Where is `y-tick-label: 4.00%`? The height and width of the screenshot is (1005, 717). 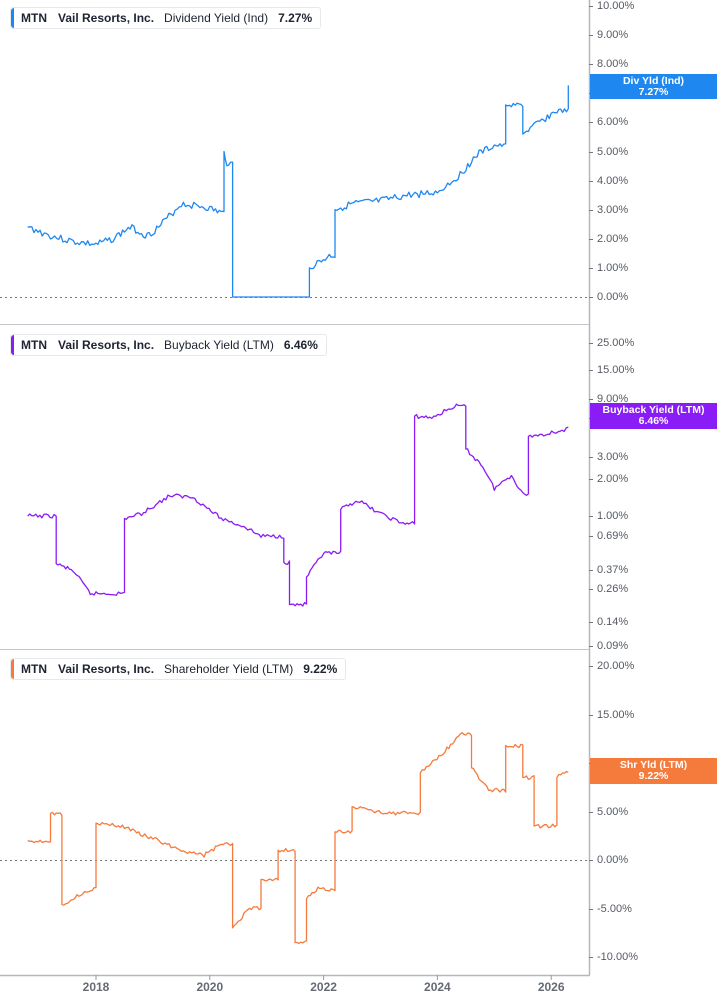 y-tick-label: 4.00% is located at coordinates (613, 181).